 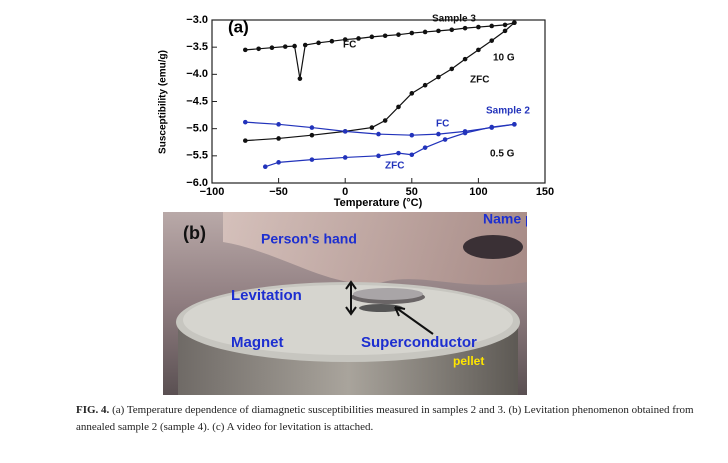 I want to click on photo-label: Person's hand, so click(x=309, y=239).